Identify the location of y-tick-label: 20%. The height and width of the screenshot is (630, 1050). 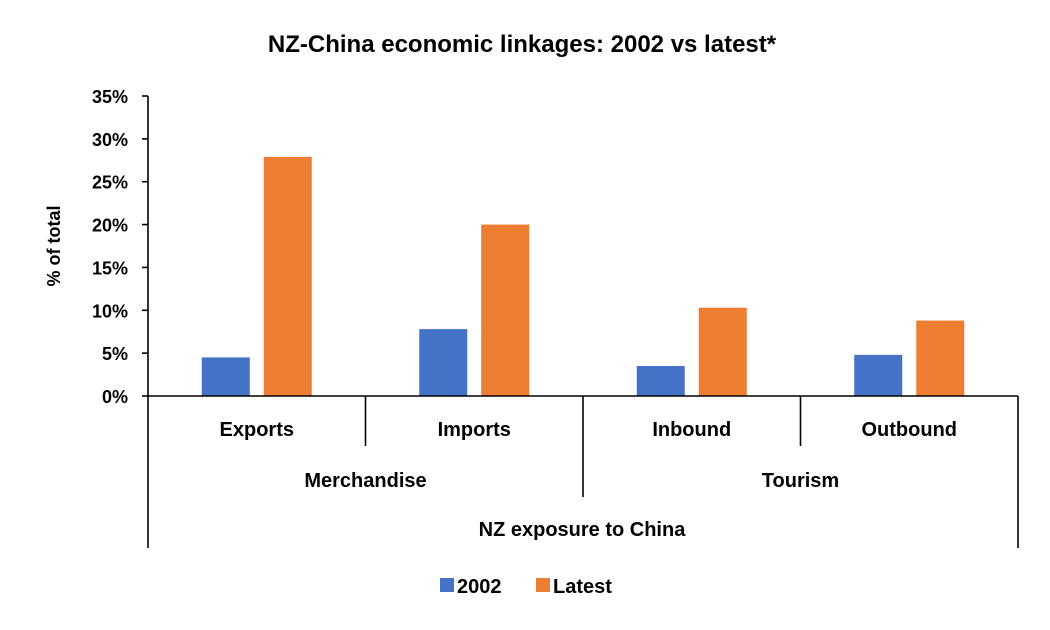
(110, 226).